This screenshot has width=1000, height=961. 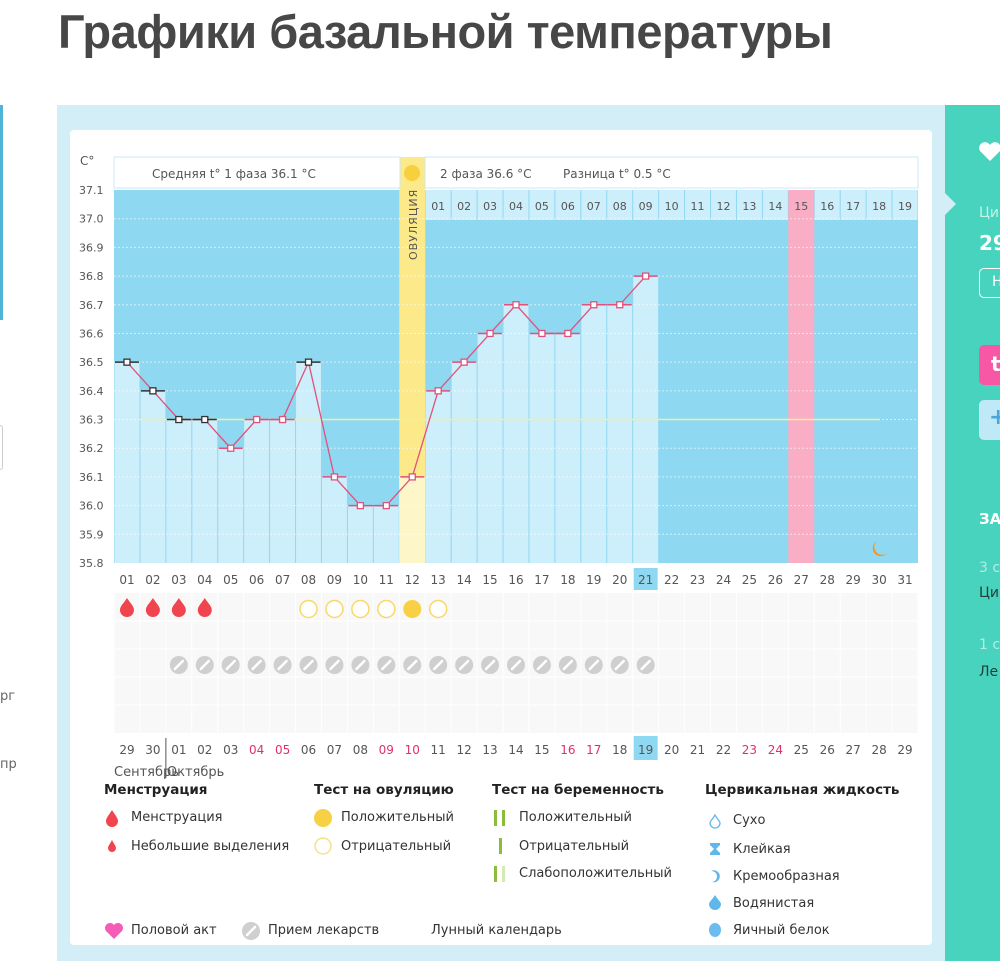 I want to click on cycle-day-label: 05, so click(x=230, y=580).